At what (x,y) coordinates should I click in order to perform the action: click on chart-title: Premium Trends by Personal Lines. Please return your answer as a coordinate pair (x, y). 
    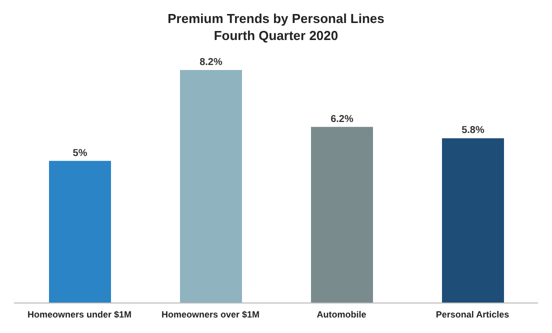
    Looking at the image, I should click on (276, 18).